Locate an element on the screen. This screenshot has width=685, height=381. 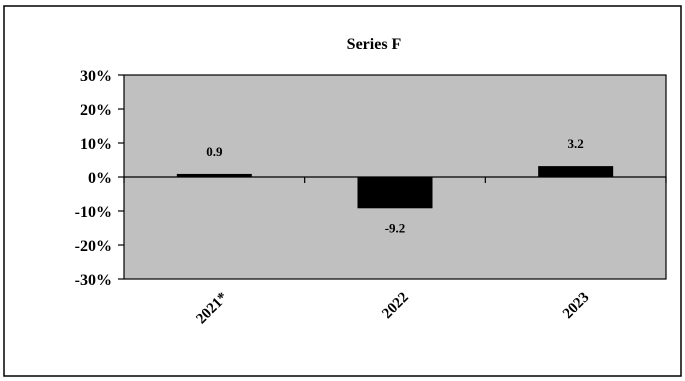
bar-2021* is located at coordinates (214, 175).